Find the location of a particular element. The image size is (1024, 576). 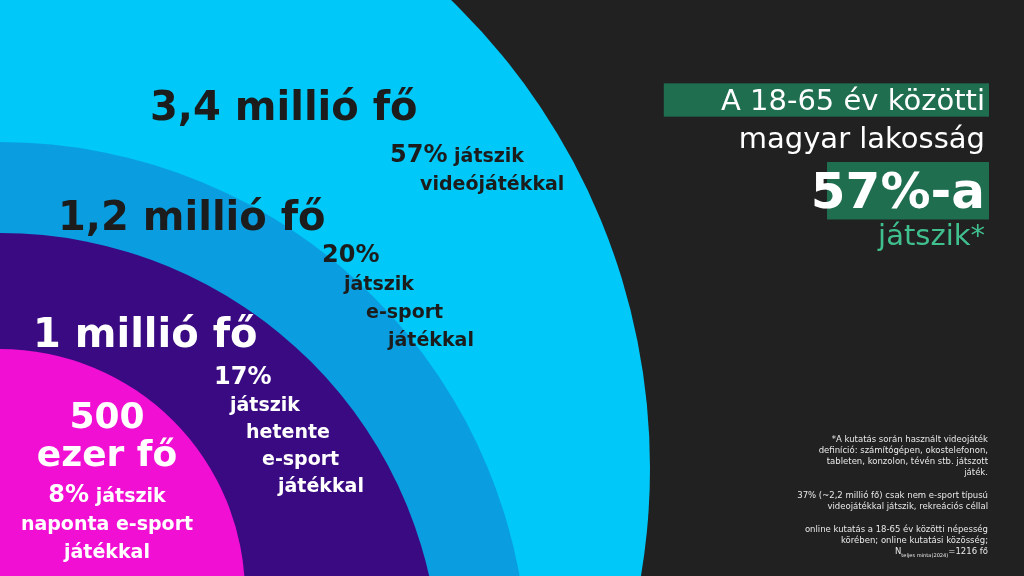

text: online kutatás a 18-65 év közötti népesség körében; online kutatási közösség; N$_{teljes minta(2024)}$=1216 fő is located at coordinates (896, 541).